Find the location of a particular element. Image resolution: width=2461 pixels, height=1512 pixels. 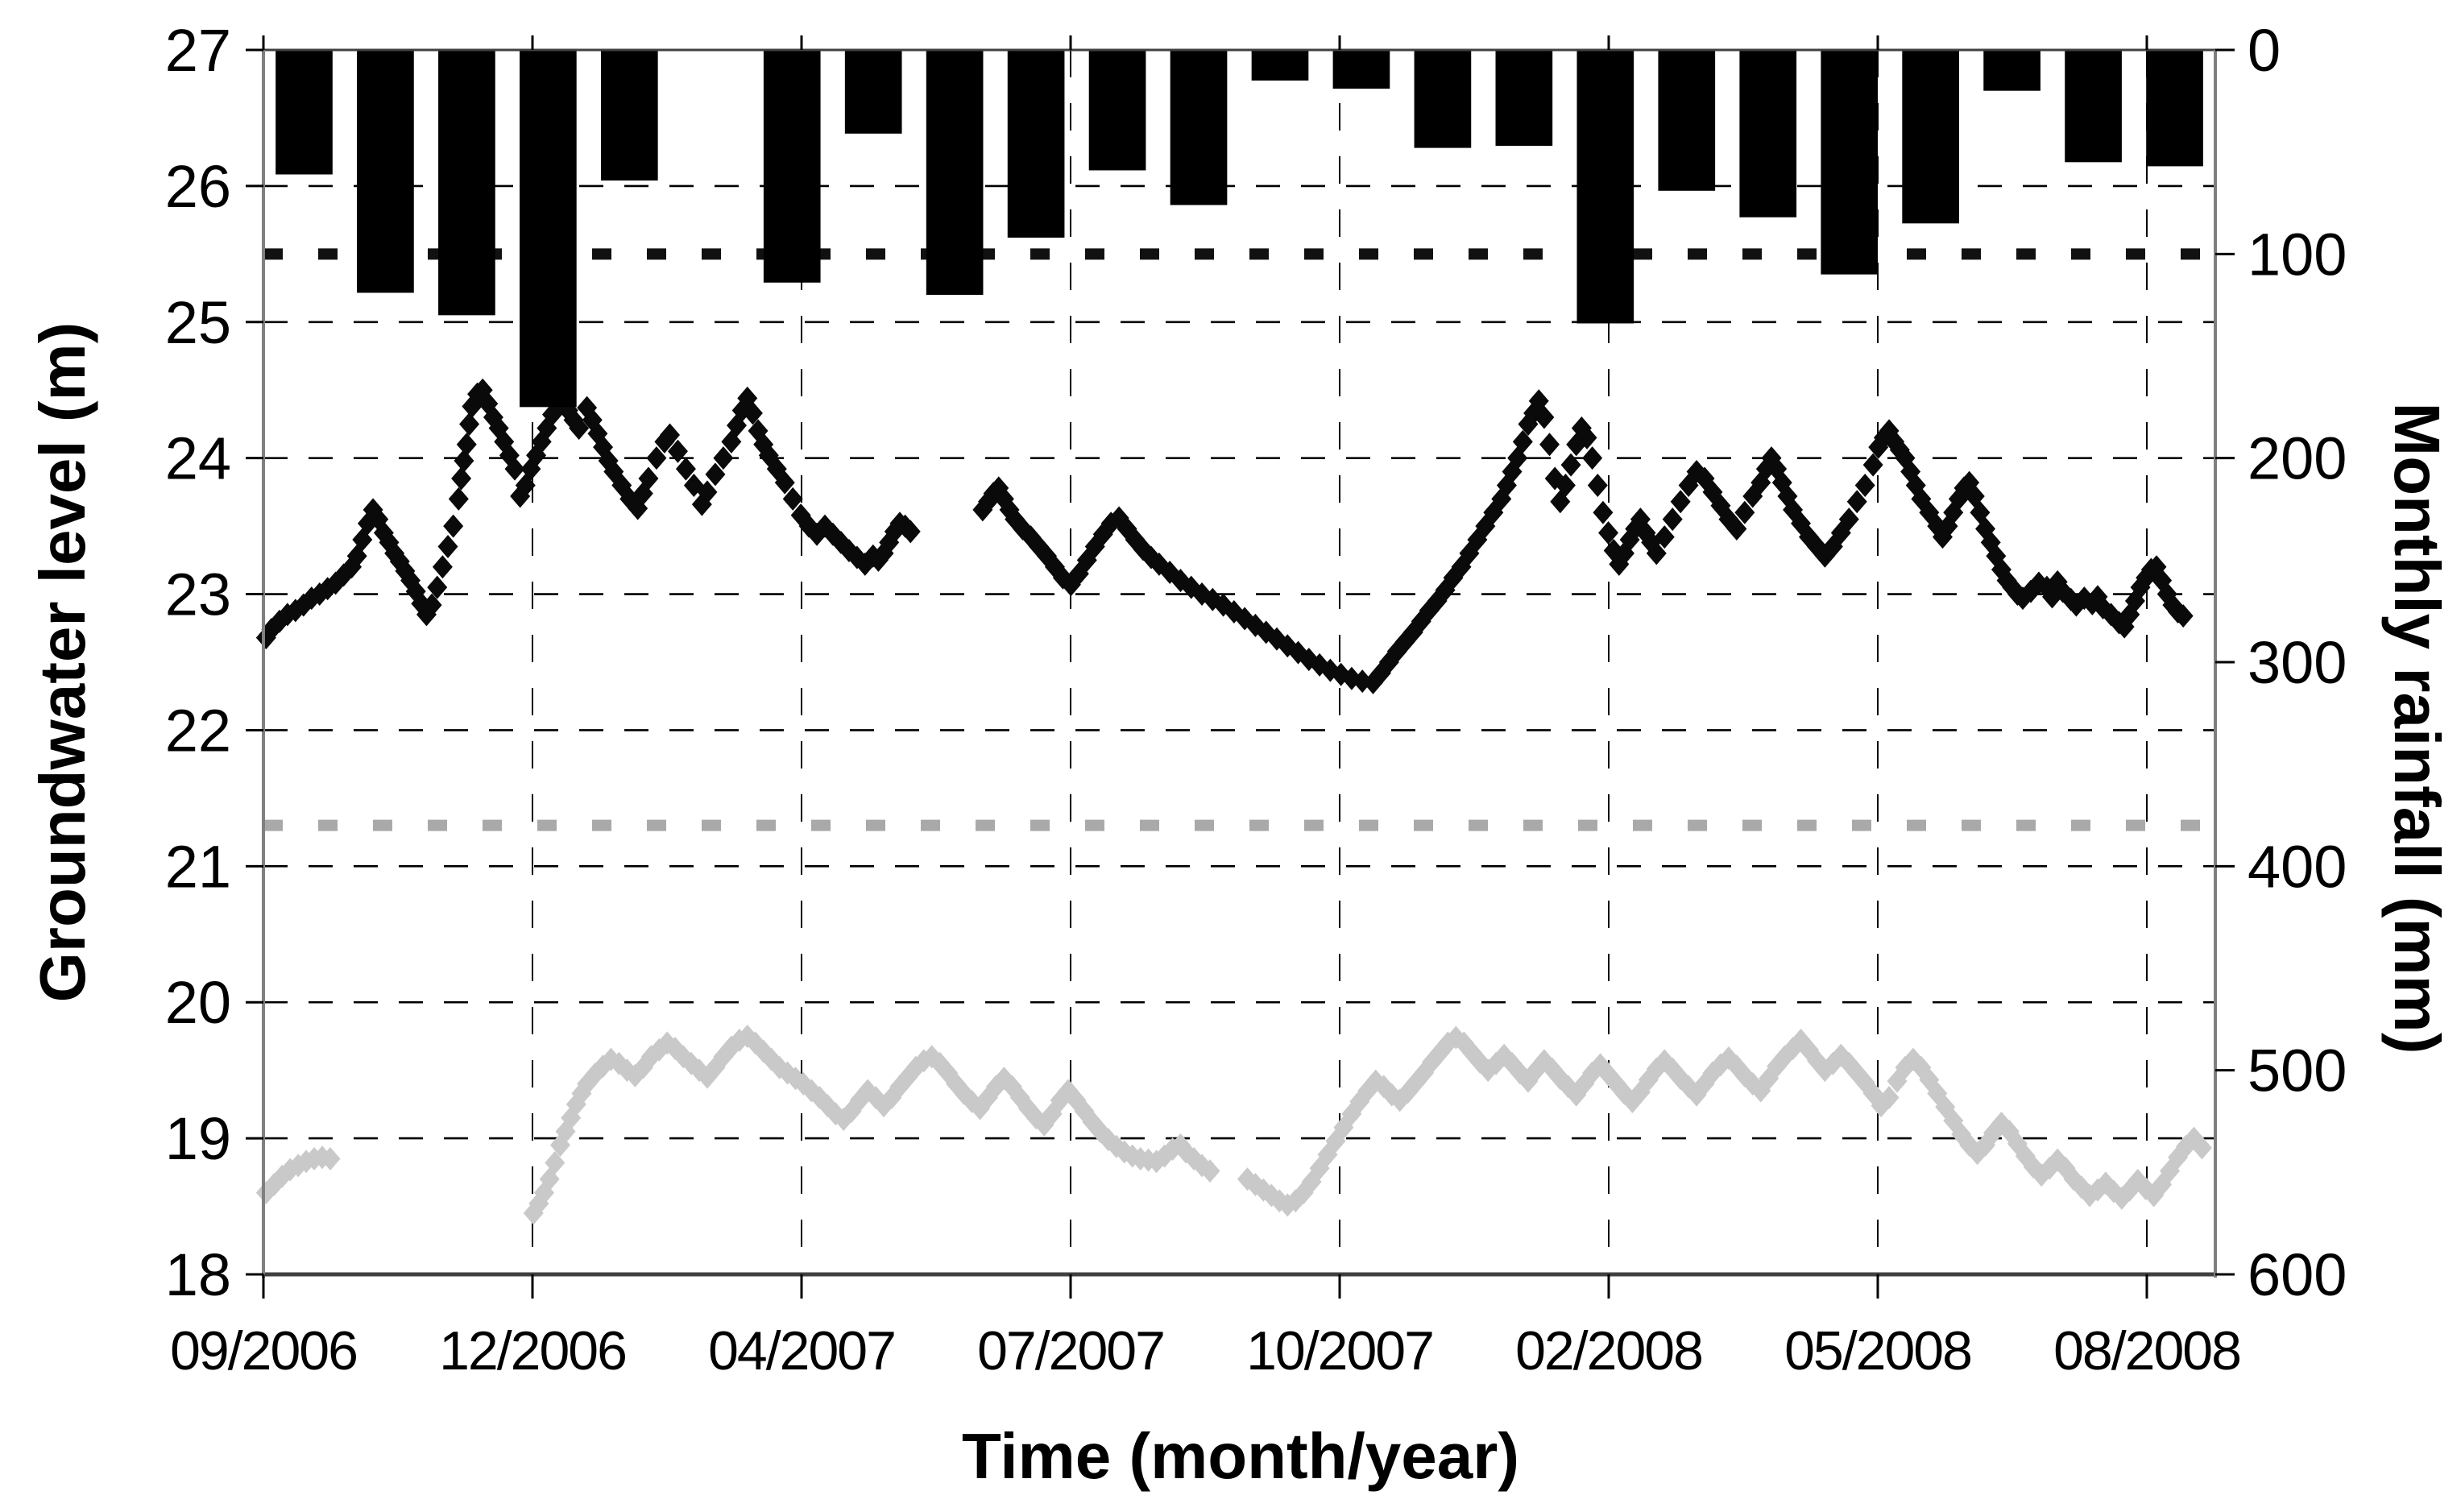

x-tick-label: 07/2007 is located at coordinates (1070, 1351).